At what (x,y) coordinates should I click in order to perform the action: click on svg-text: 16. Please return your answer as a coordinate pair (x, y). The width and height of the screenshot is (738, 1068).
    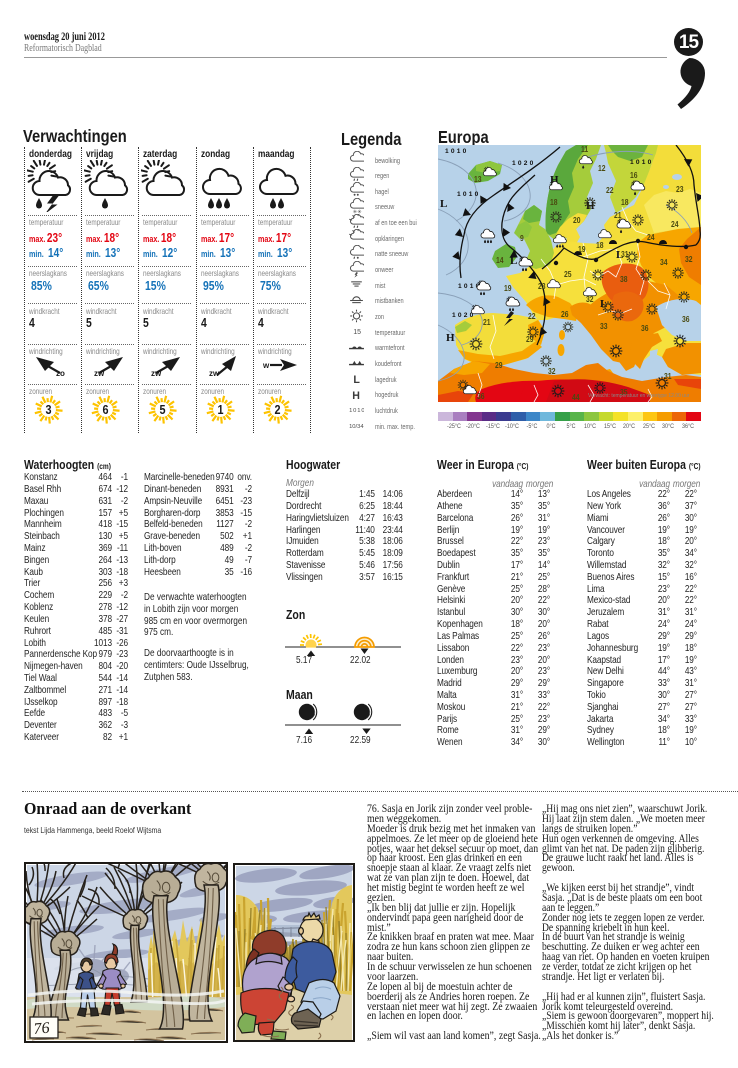
    Looking at the image, I should click on (634, 175).